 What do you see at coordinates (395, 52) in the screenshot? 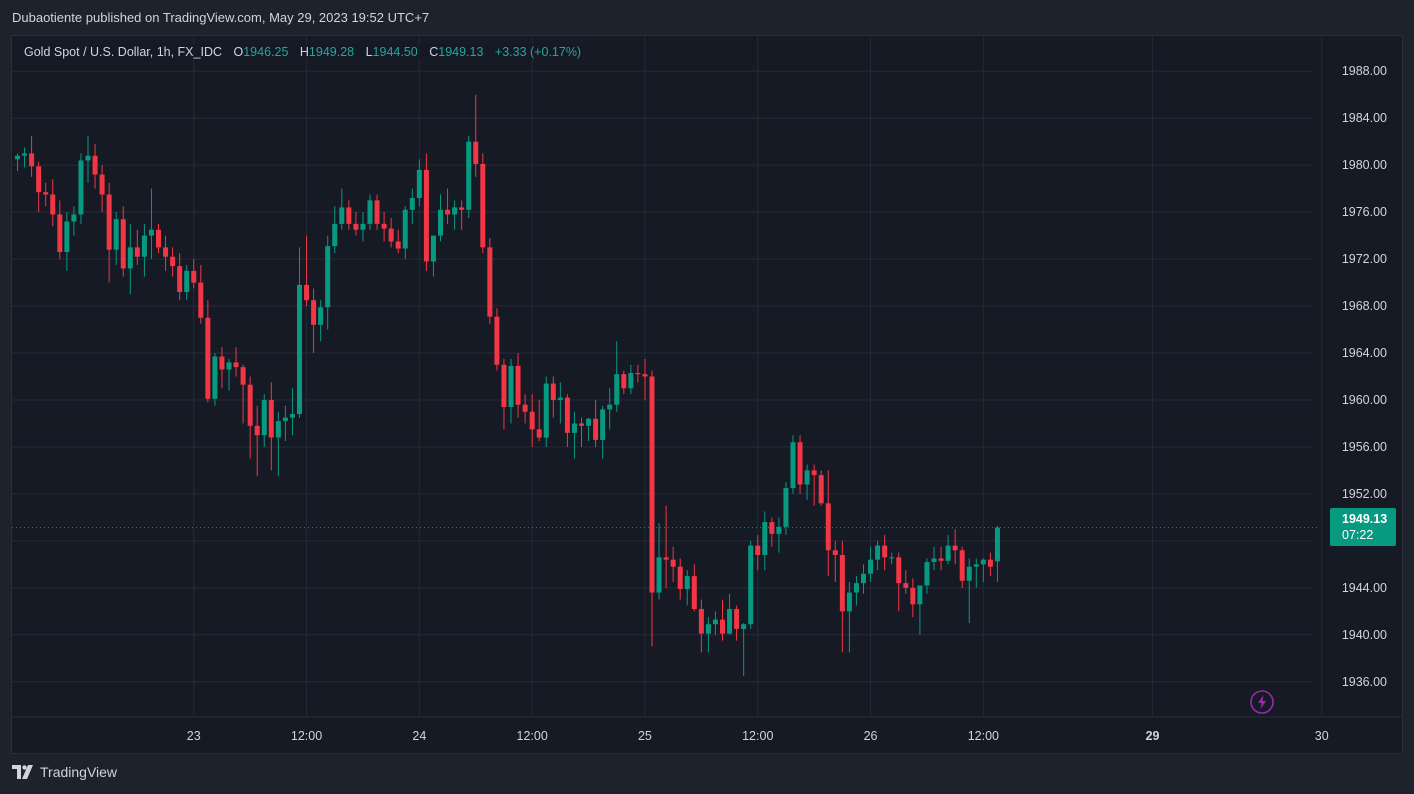
I see `low-value: 1944.50` at bounding box center [395, 52].